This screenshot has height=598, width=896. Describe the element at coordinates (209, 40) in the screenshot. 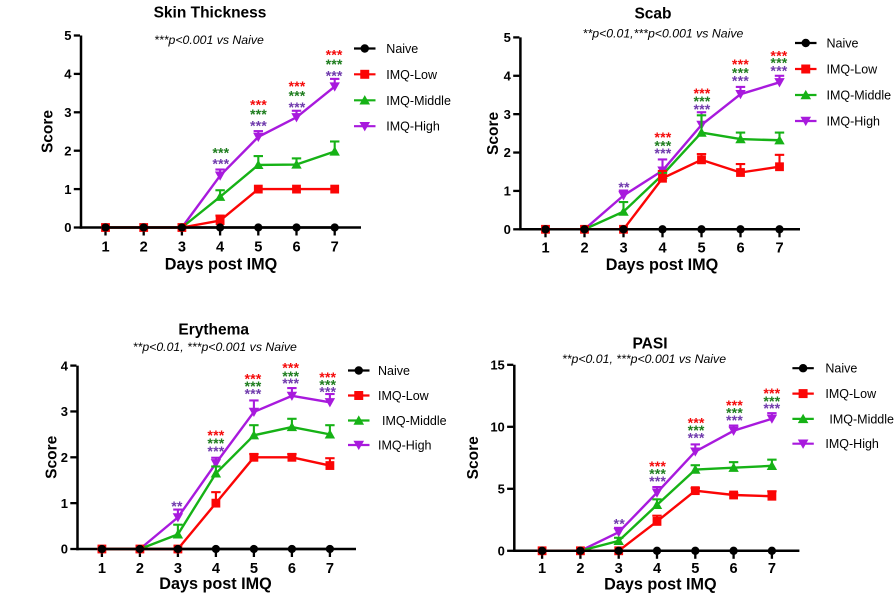

I see `svg-text: ***p<0.001 vs Naive` at that location.